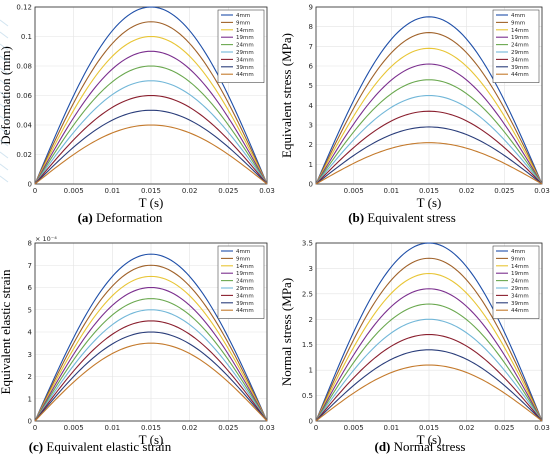  What do you see at coordinates (286, 95) in the screenshot?
I see `y-axis-label: Equivalent stress (MPa)` at bounding box center [286, 95].